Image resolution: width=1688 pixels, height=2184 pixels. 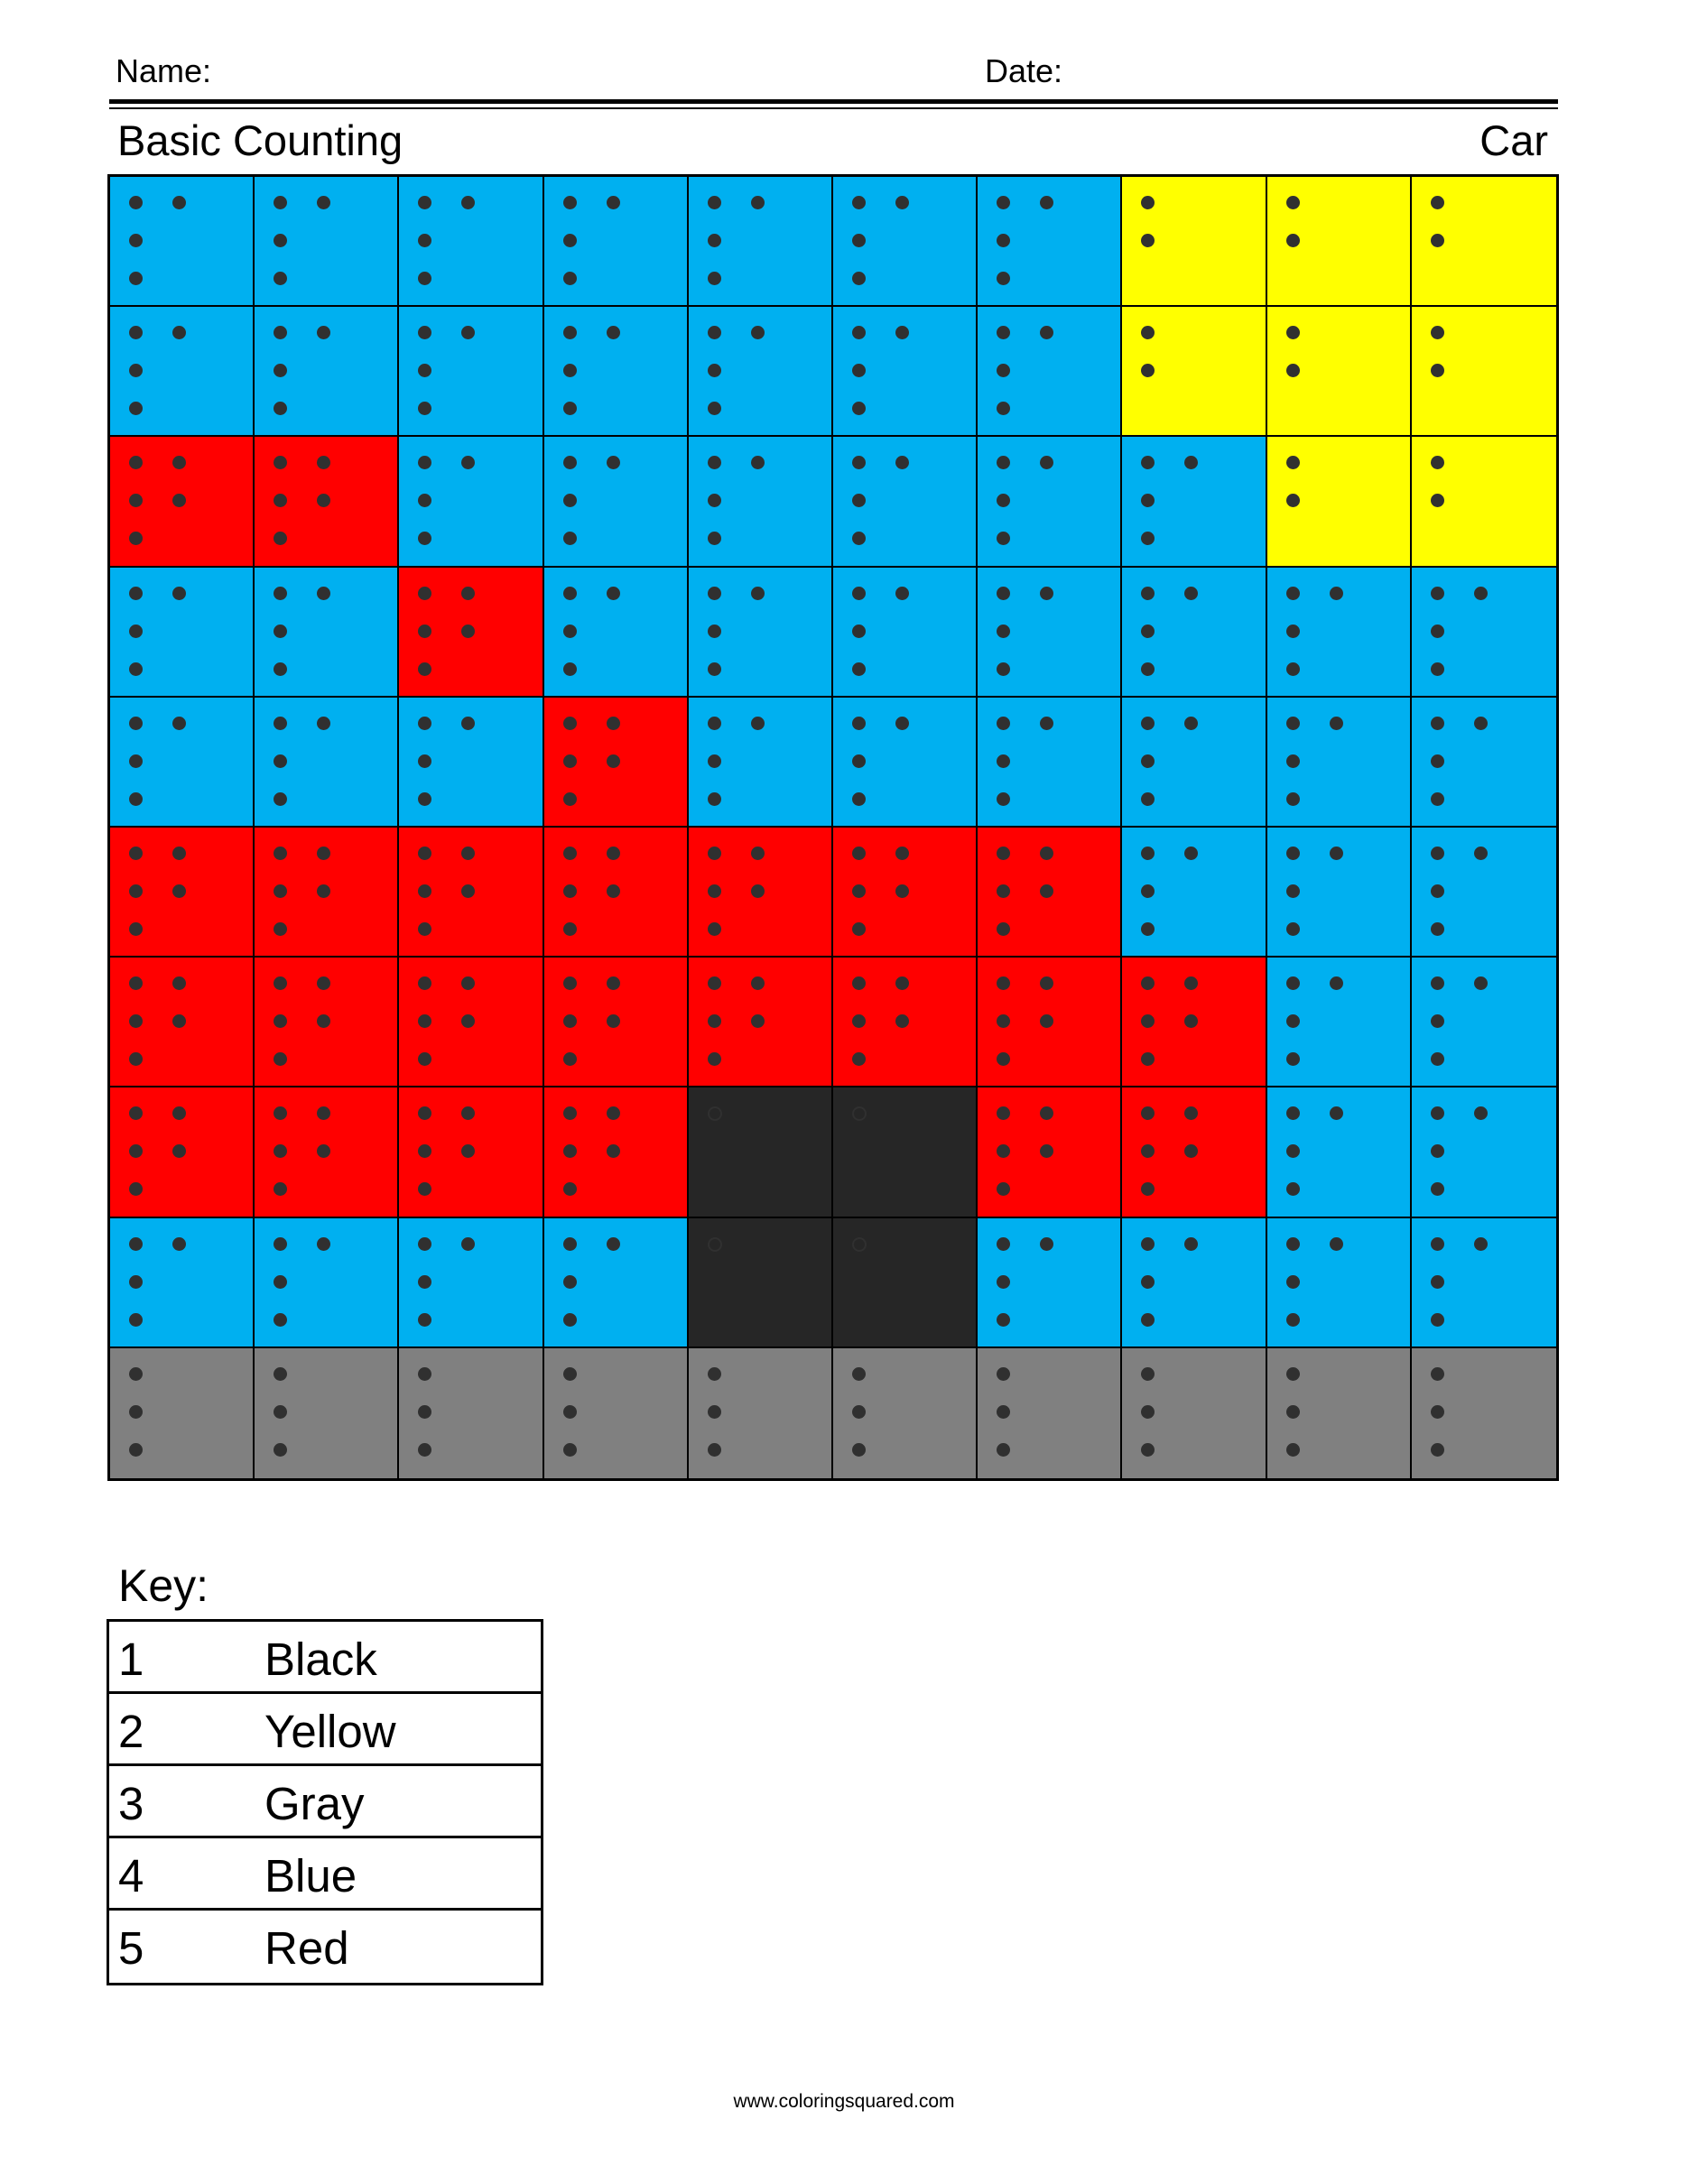 What do you see at coordinates (834, 108) in the screenshot?
I see `header-rule-thin` at bounding box center [834, 108].